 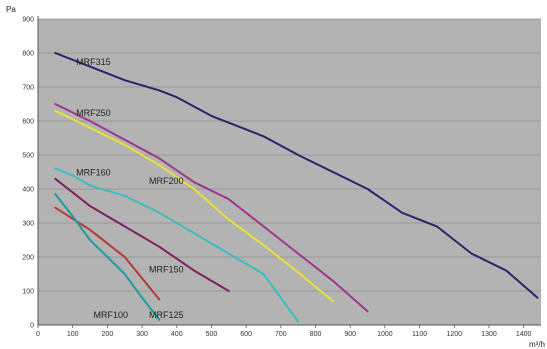 I want to click on y-tick-label: 900, so click(x=28, y=20).